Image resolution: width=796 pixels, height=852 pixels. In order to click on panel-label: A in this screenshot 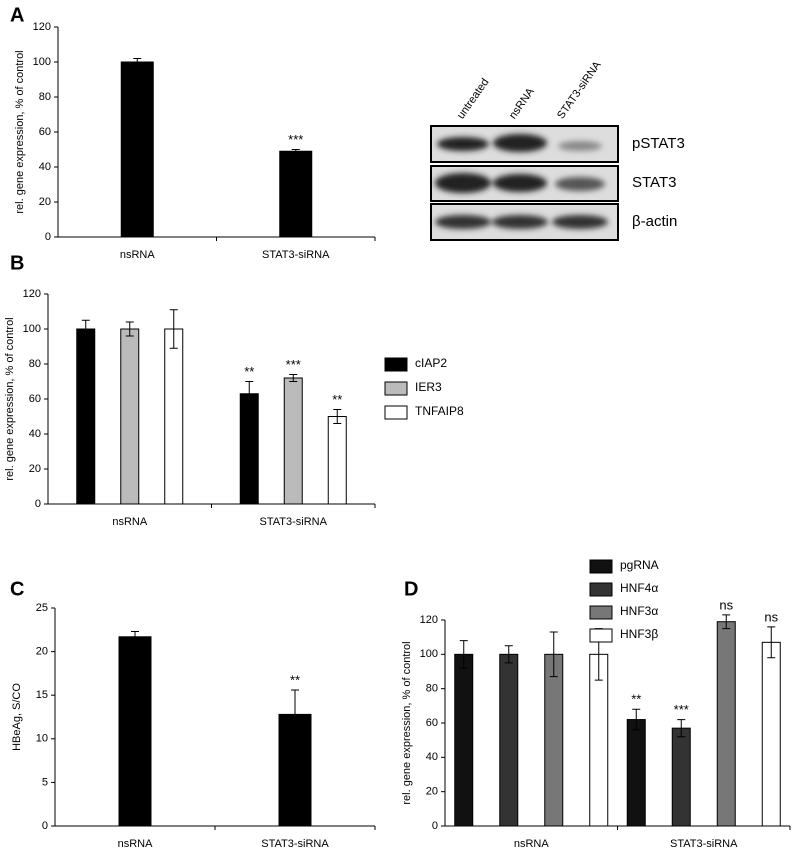, I will do `click(17, 15)`.